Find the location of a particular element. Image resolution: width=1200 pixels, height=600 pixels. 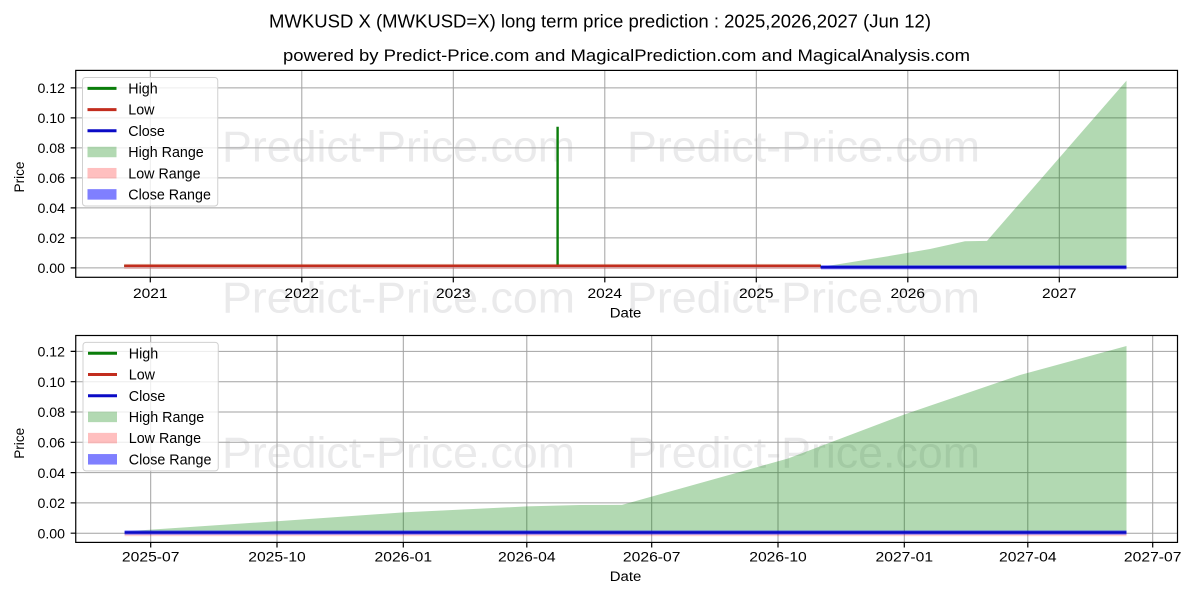

svg-text: 2022 is located at coordinates (302, 293).